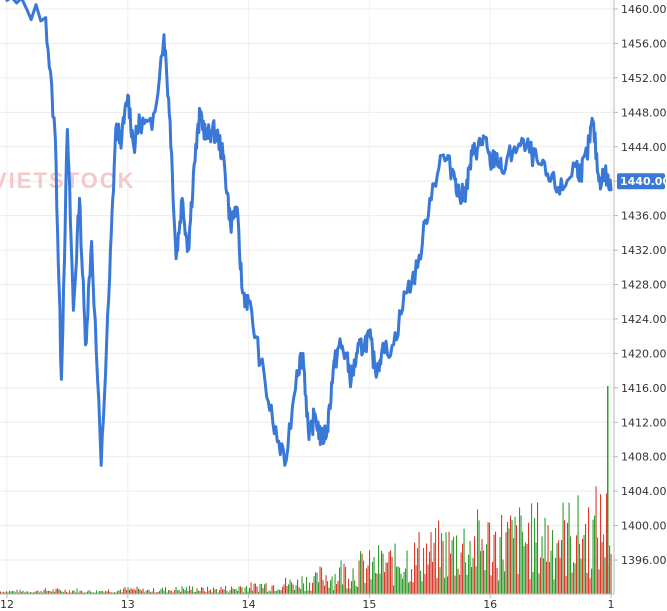 This screenshot has width=667, height=611. I want to click on x-tick-label: 16, so click(490, 604).